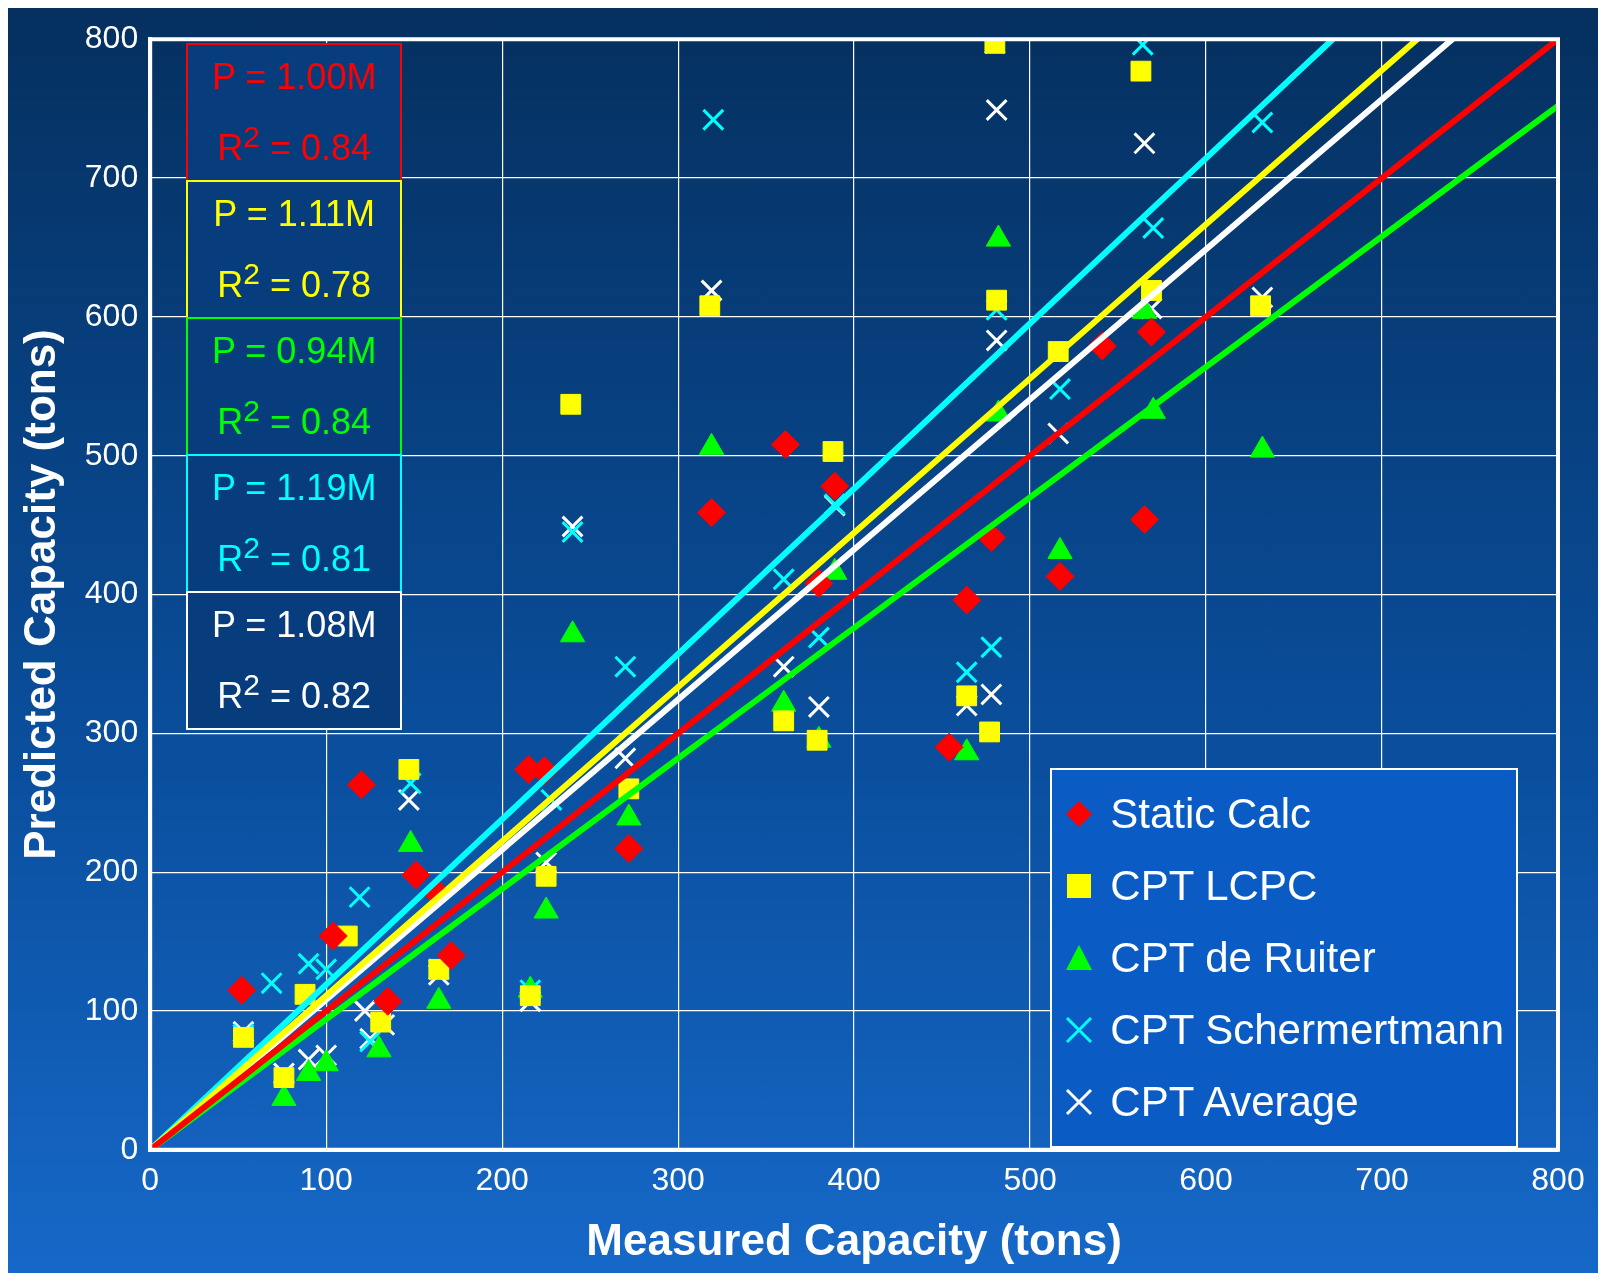 This screenshot has width=1606, height=1281. What do you see at coordinates (111, 314) in the screenshot?
I see `y-tick-label: 600` at bounding box center [111, 314].